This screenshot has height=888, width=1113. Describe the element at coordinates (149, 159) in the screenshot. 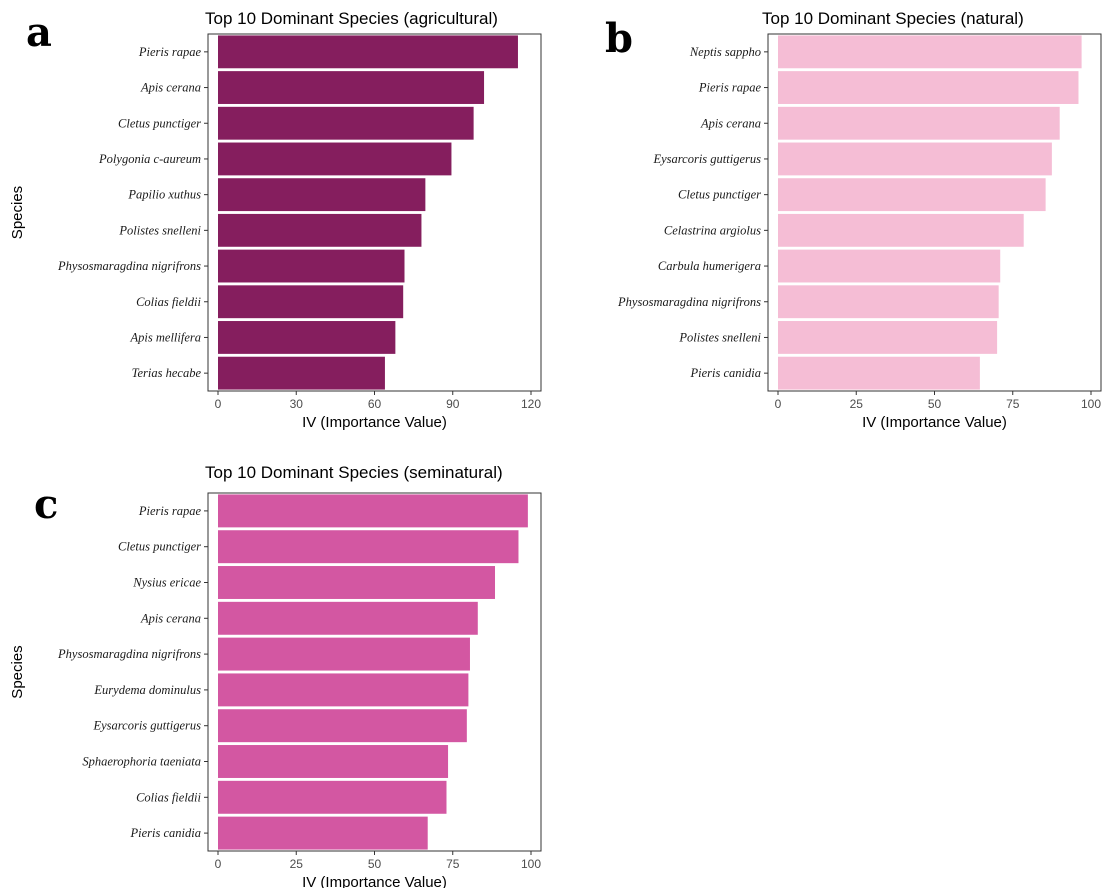

I see `y-tick-label: Polygonia c-aureum` at that location.